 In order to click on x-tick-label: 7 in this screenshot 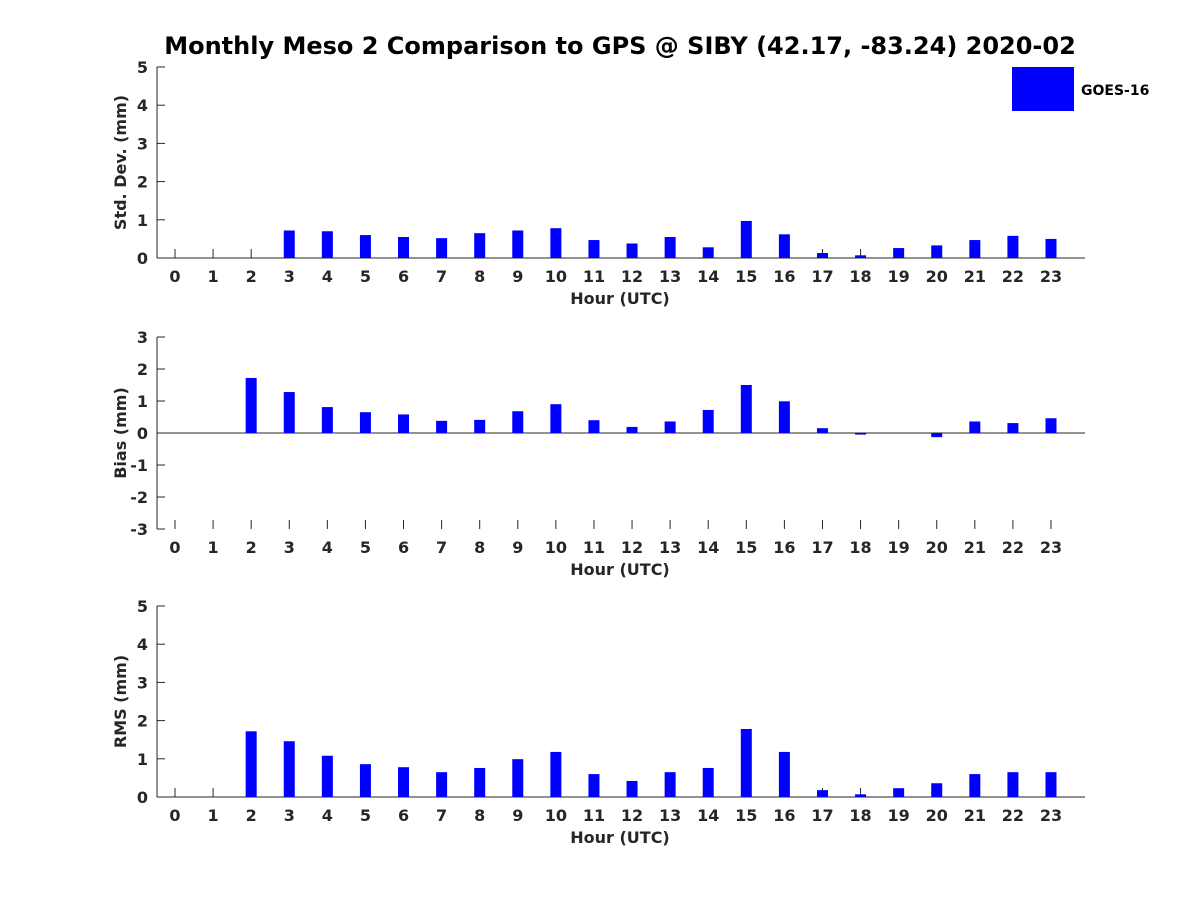, I will do `click(441, 276)`.